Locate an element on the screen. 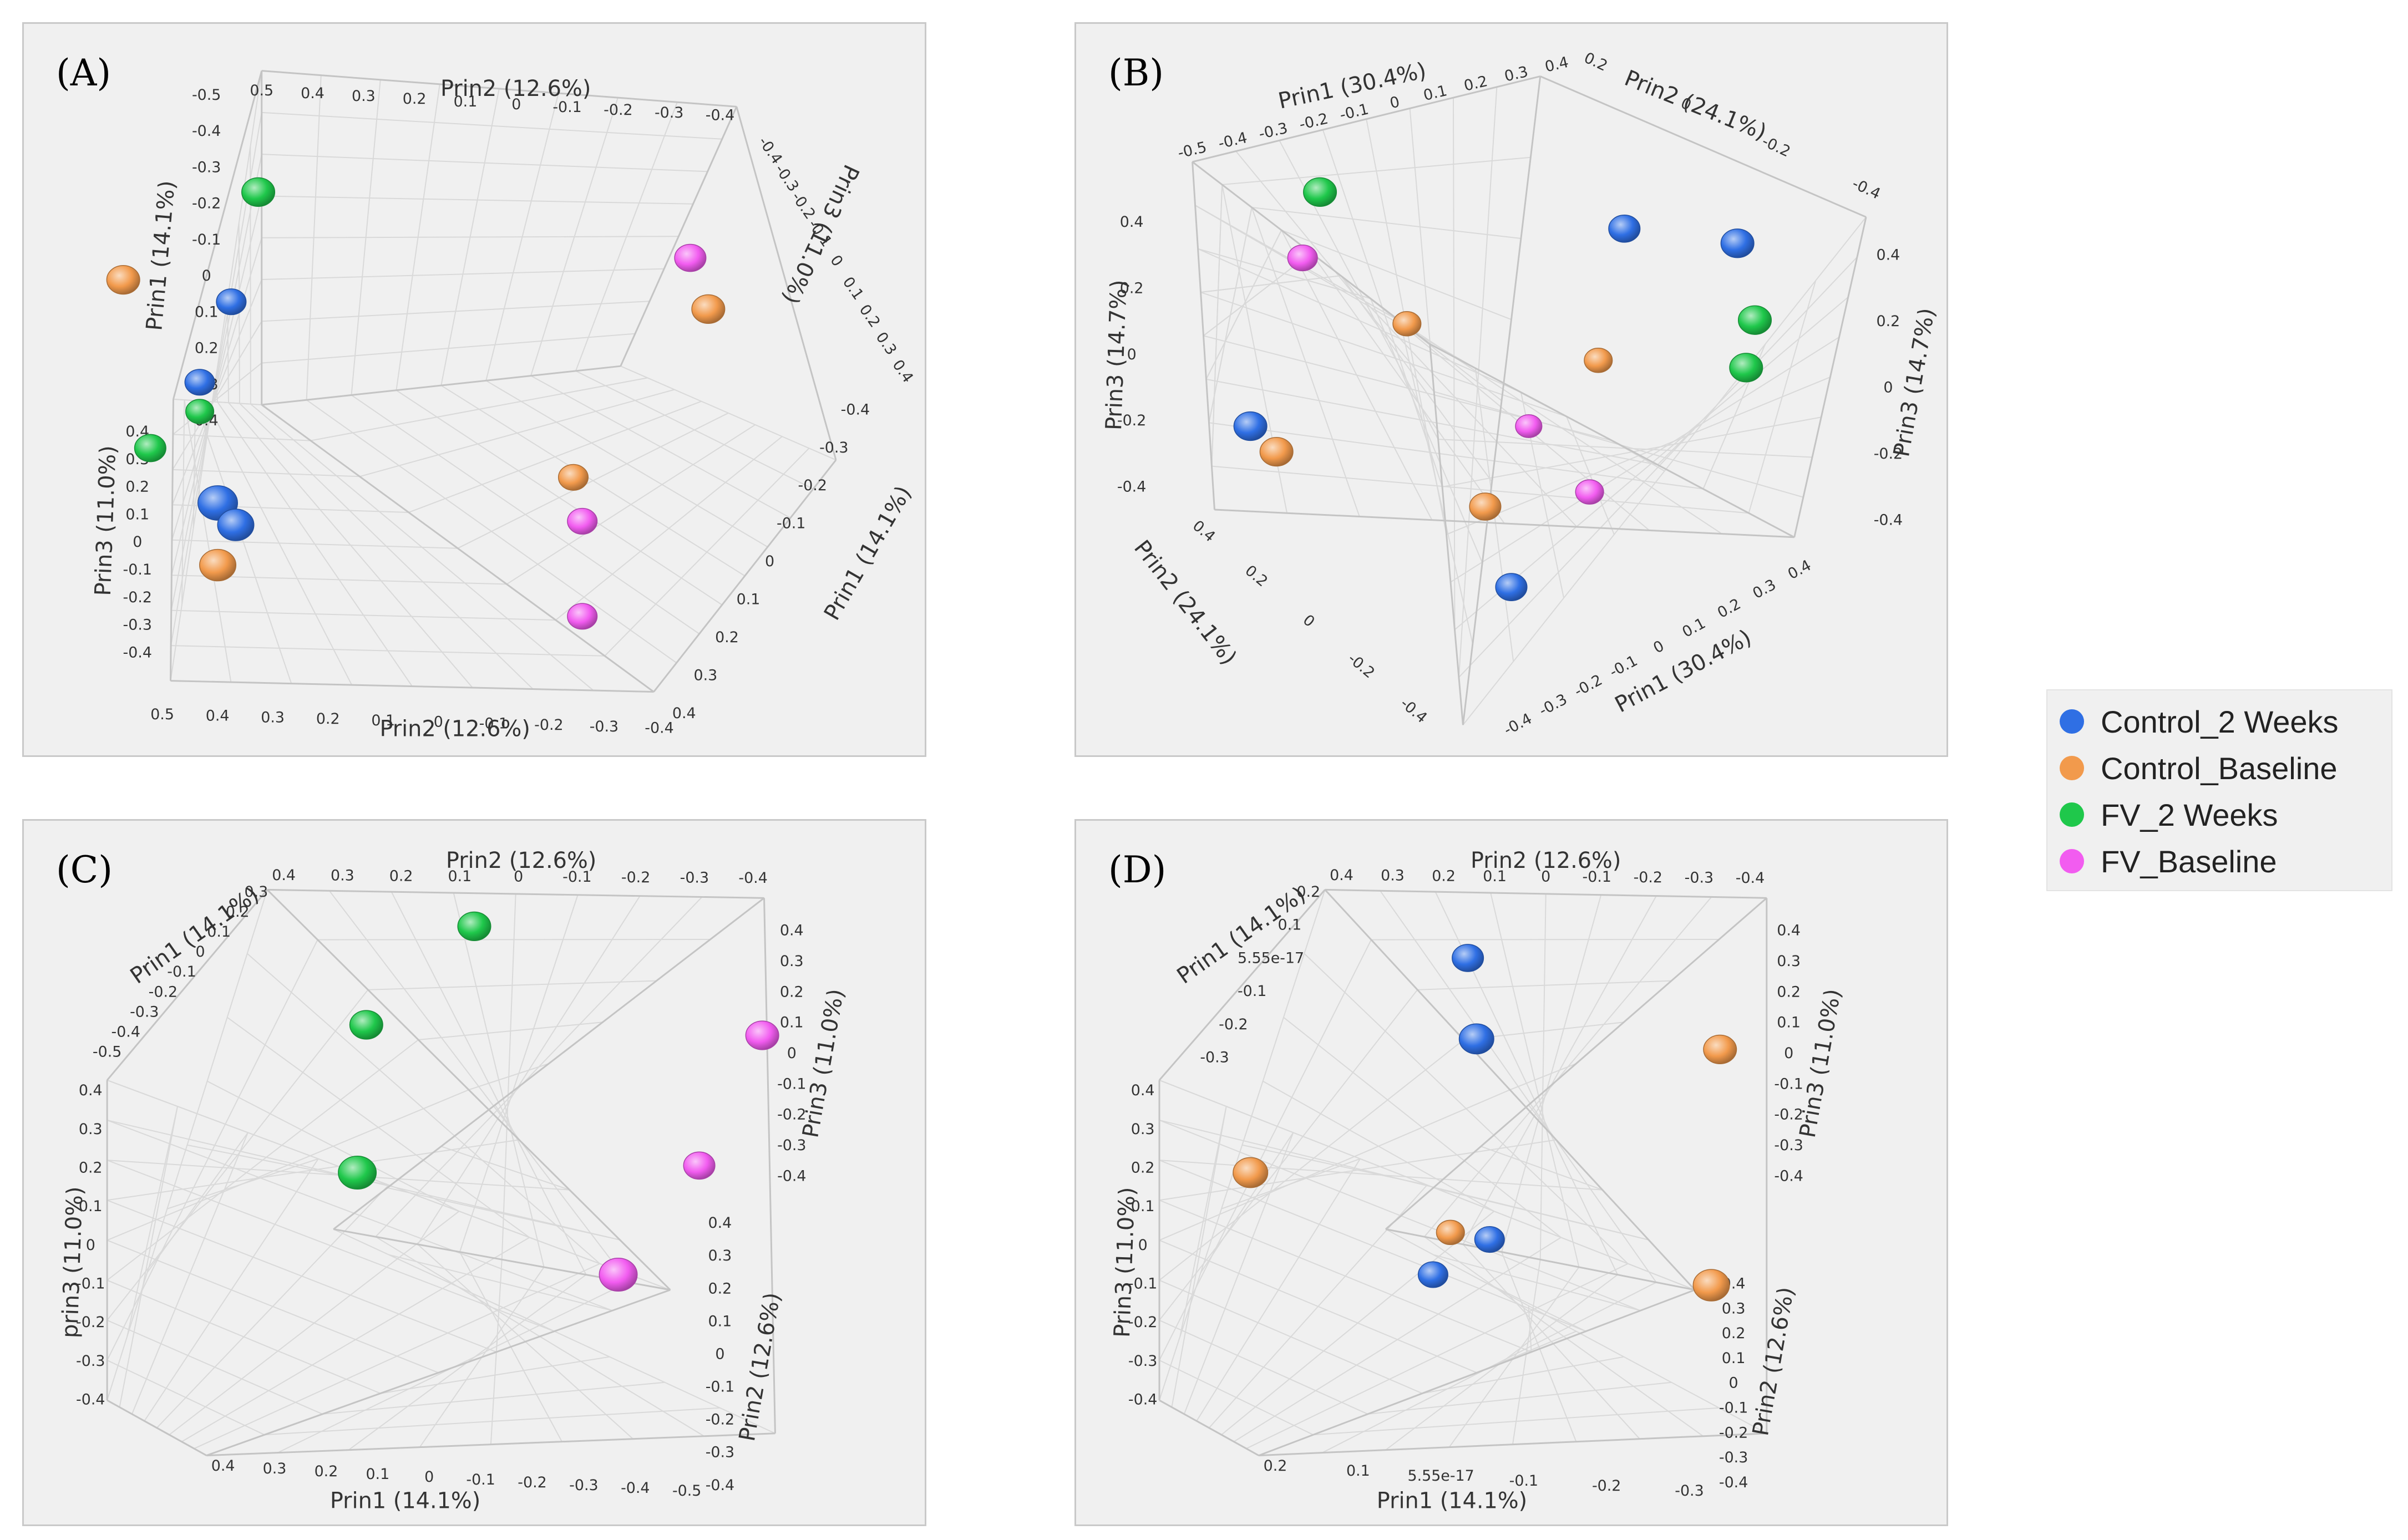 The height and width of the screenshot is (1540, 2408). legend-item: FV_2 Weeks is located at coordinates (2225, 814).